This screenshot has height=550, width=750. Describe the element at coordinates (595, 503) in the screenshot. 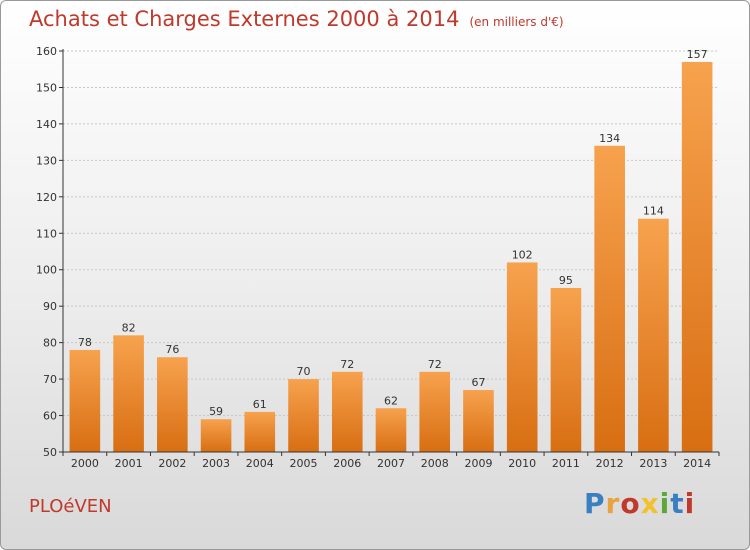

I see `logo-letter: P` at that location.